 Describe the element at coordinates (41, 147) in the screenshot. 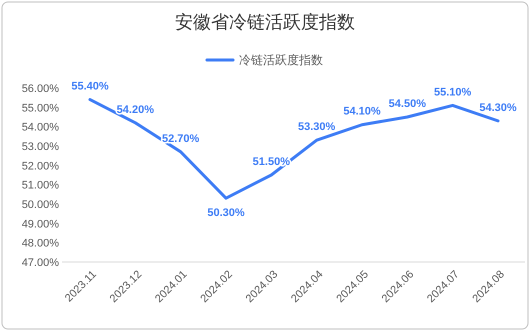

I see `y-tick-label: 53.00%` at that location.